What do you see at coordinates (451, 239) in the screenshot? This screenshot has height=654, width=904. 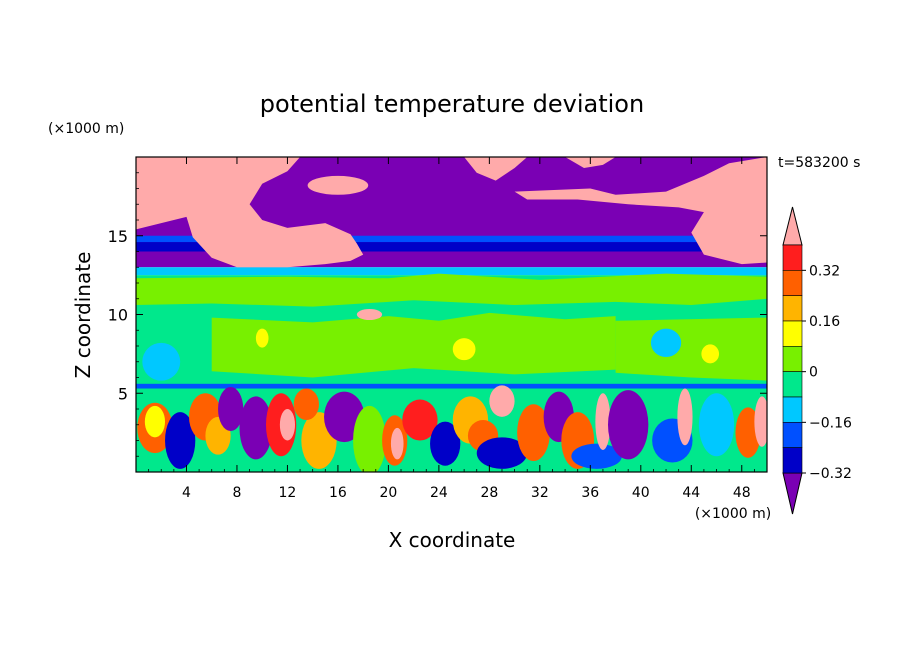 I see `tropopause-edge-band` at bounding box center [451, 239].